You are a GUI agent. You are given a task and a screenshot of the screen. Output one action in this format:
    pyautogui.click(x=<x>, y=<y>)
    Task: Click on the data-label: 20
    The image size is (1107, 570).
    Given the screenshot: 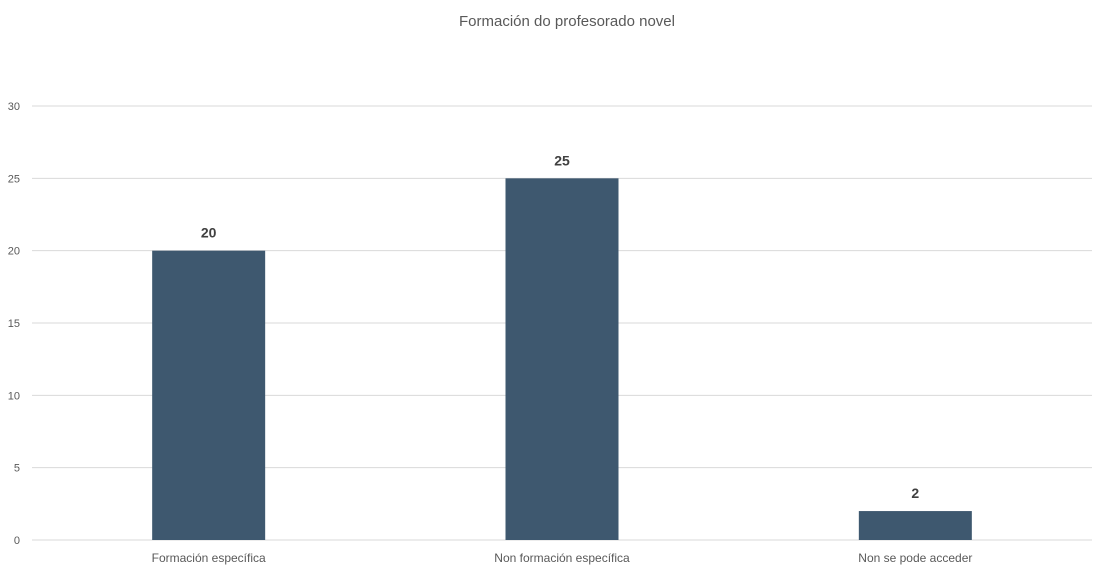 What is the action you would take?
    pyautogui.click(x=209, y=233)
    